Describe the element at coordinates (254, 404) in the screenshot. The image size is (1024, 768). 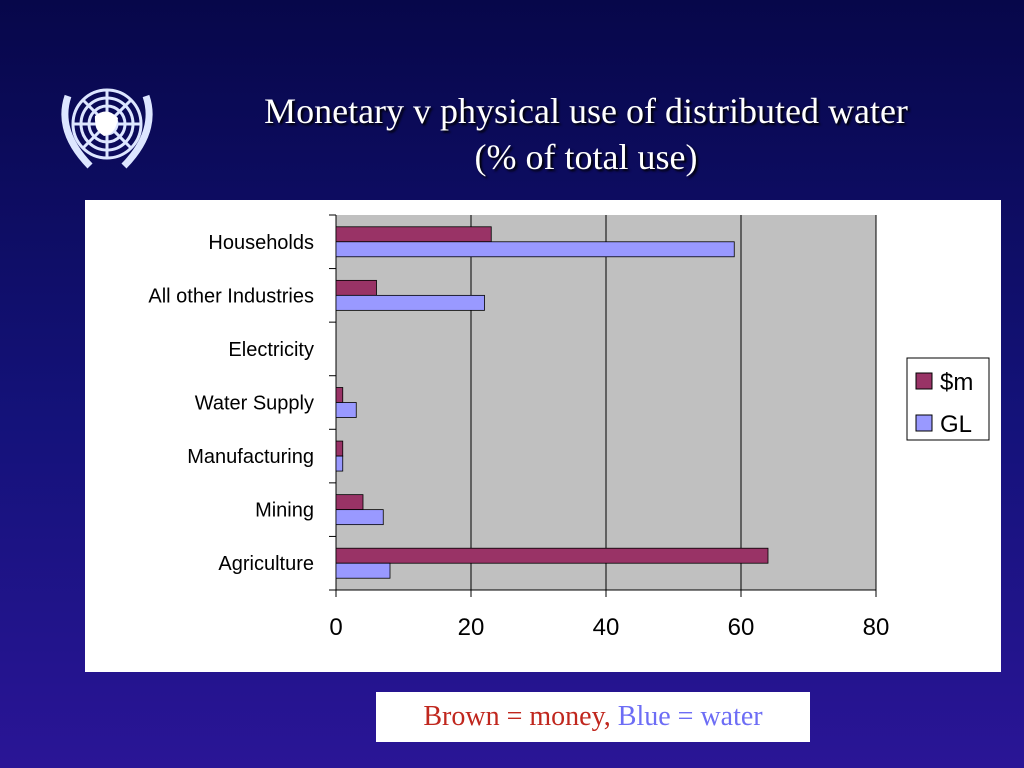
I see `category-label: Water Supply` at that location.